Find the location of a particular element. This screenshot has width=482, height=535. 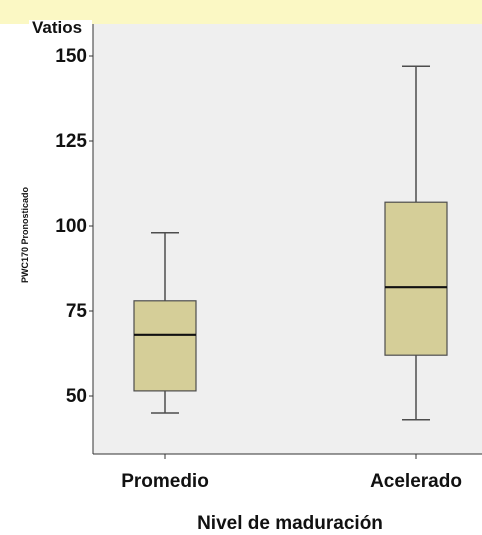

y-axis: 50 75 100 125 150 is located at coordinates (74, 239).